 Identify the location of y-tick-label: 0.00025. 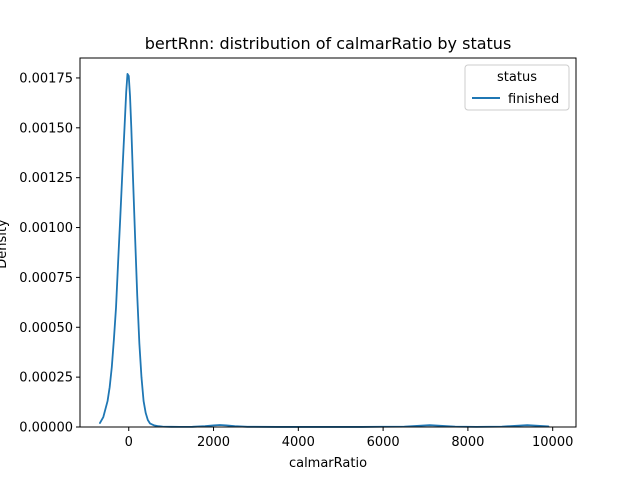
(46, 378).